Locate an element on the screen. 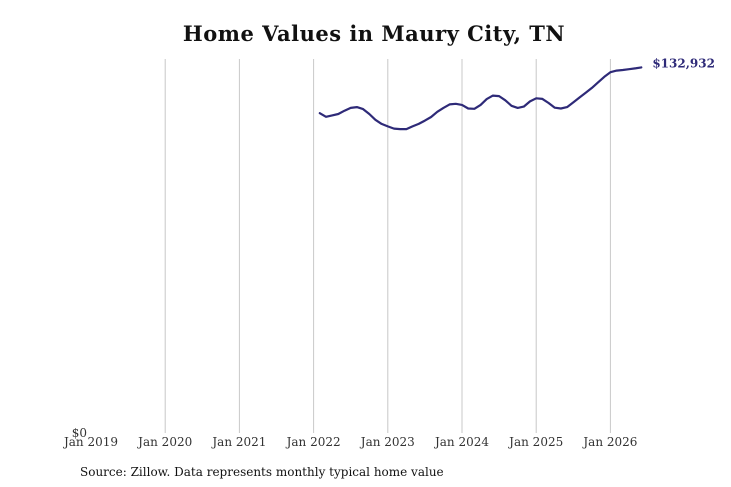 The image size is (731, 487). x-tick-label: Jan 2020 is located at coordinates (164, 442).